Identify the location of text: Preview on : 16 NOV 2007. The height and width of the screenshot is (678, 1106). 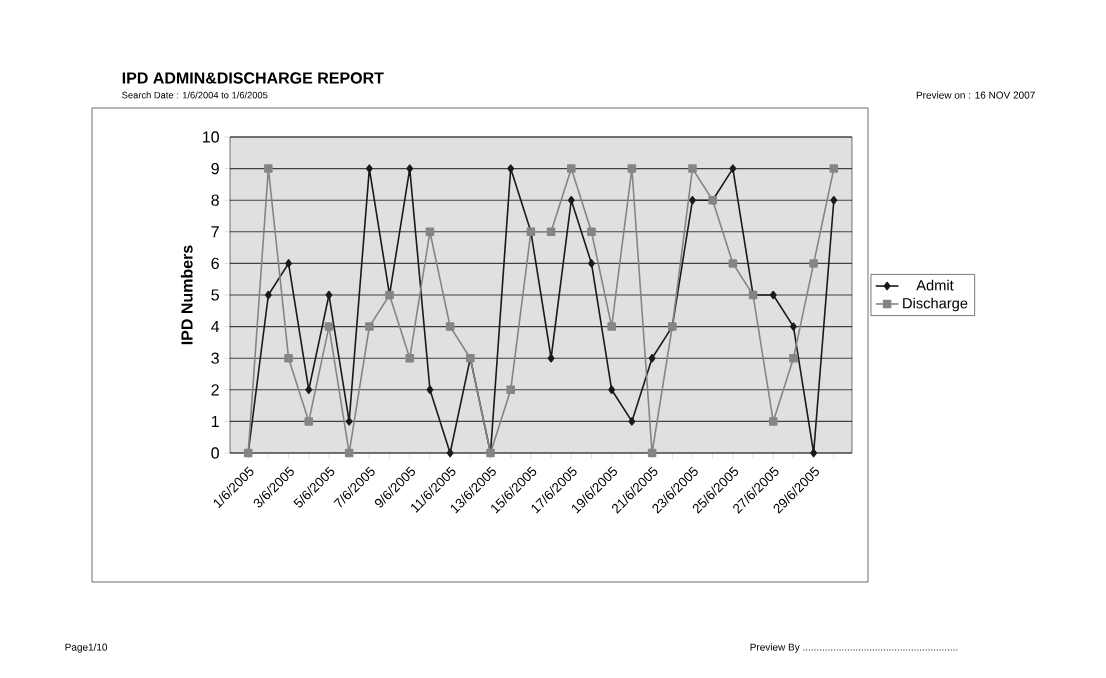
(975, 95).